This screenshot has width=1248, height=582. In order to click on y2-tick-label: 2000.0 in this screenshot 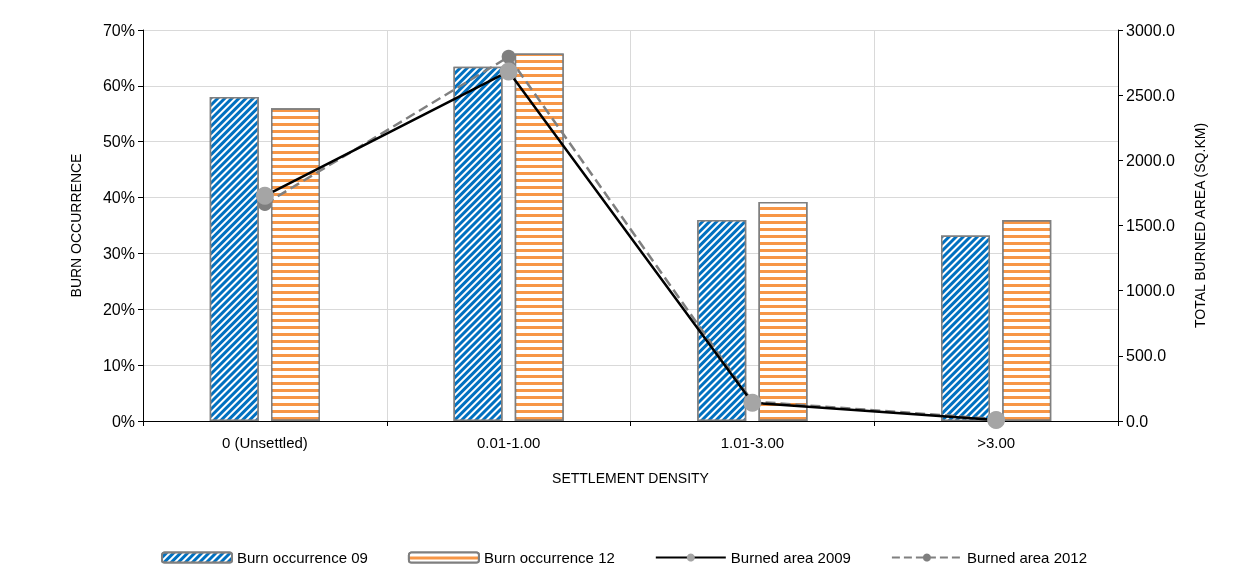, I will do `click(1151, 160)`.